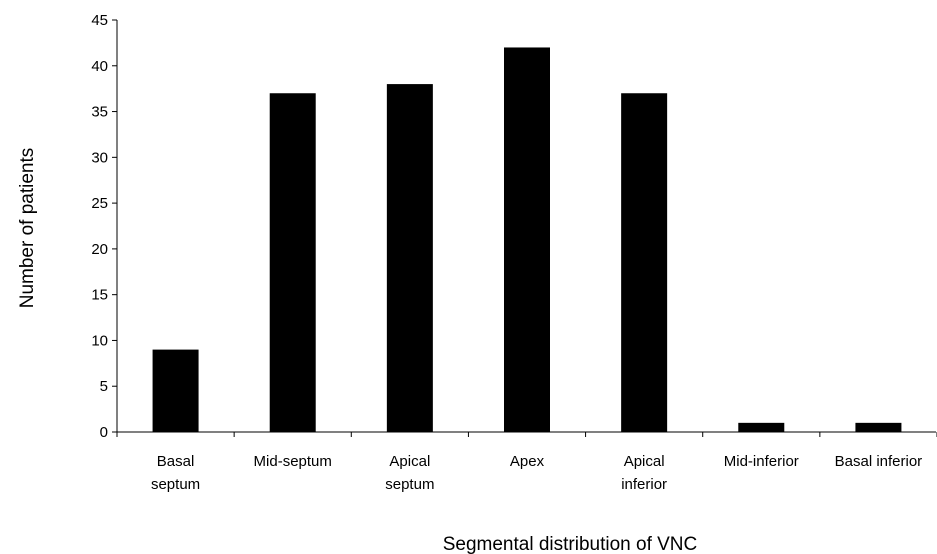  I want to click on x-category-label-line: Basal inferior, so click(879, 461).